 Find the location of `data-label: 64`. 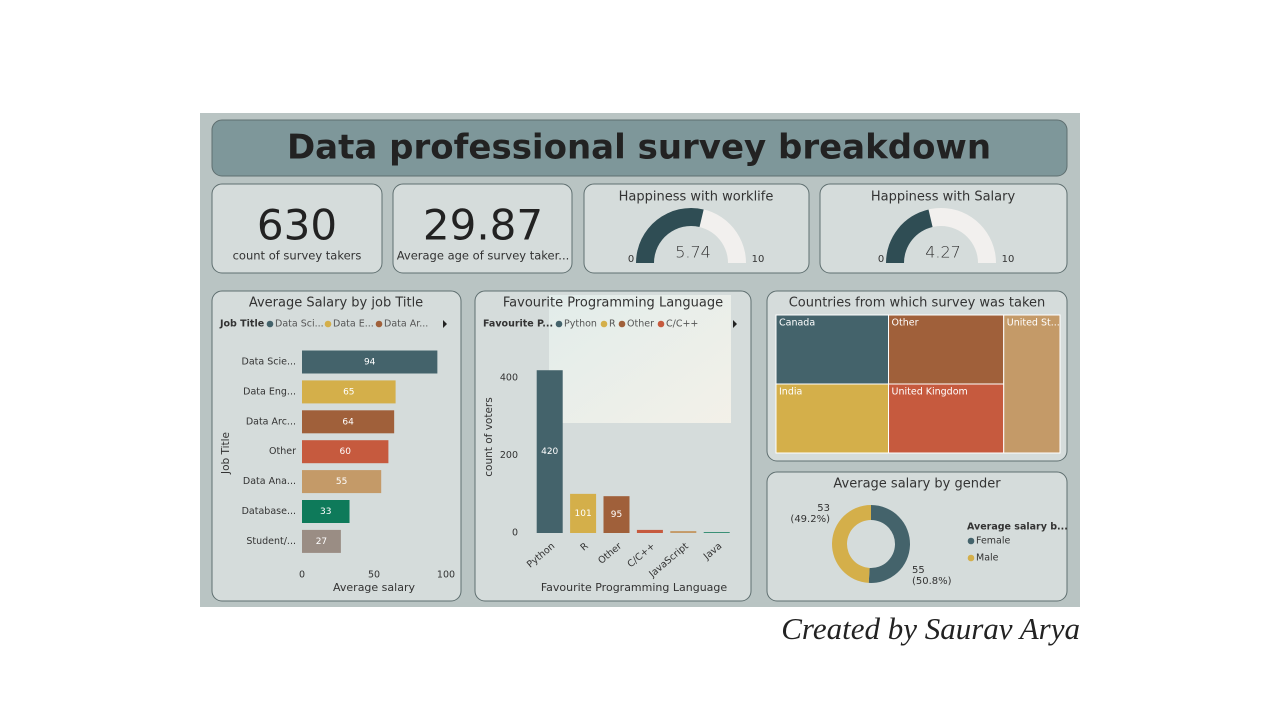

data-label: 64 is located at coordinates (348, 422).